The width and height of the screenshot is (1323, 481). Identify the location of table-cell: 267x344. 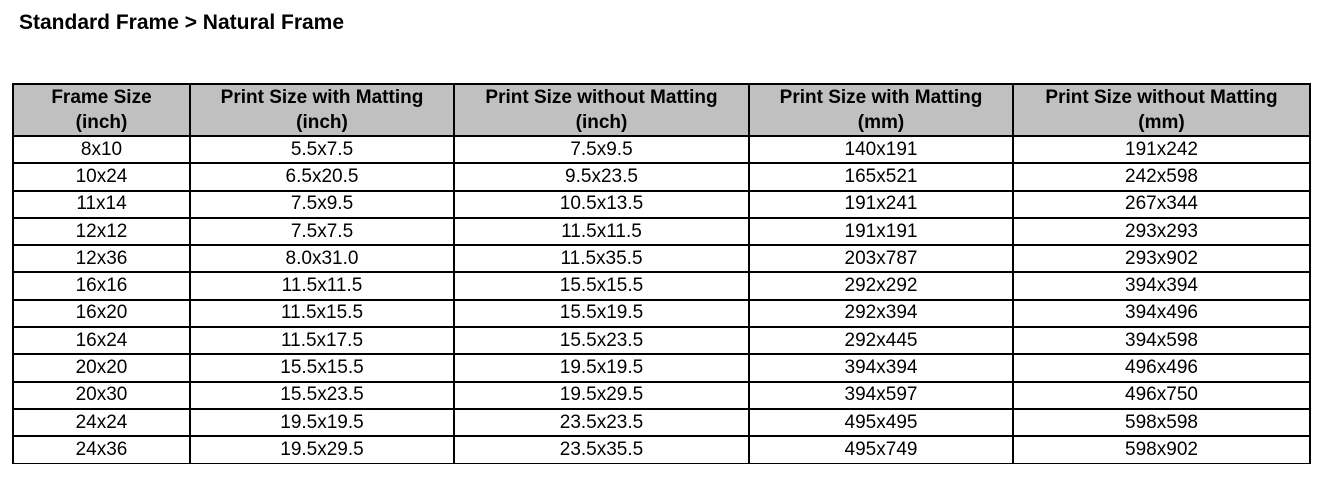
(1161, 204).